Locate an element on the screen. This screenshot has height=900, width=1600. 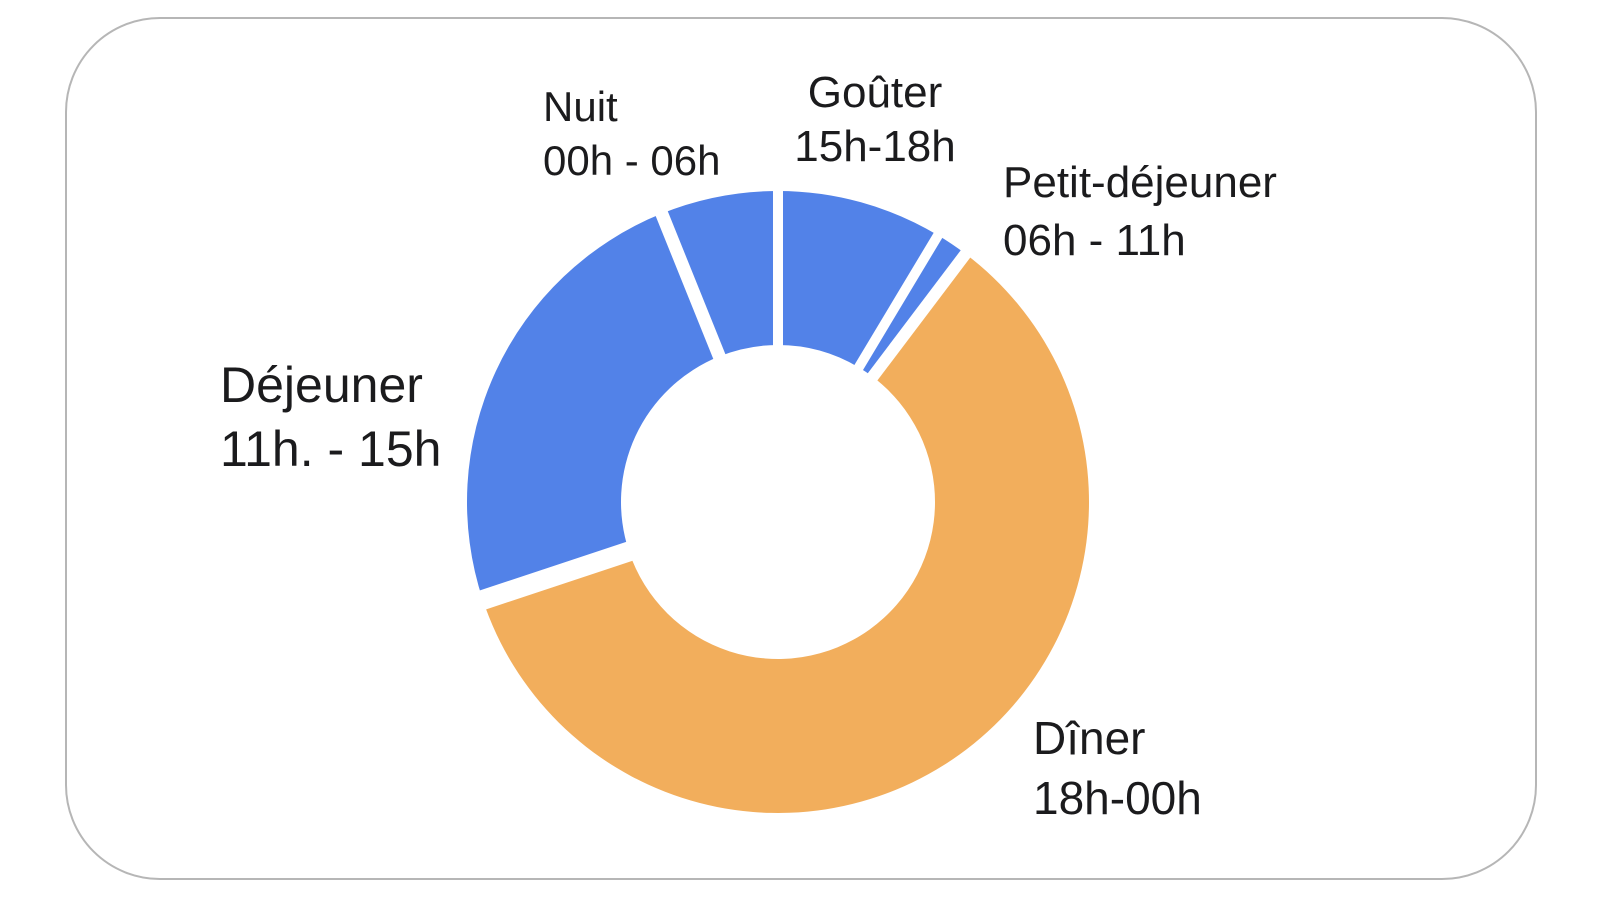
label-diner-name: Dîner is located at coordinates (1089, 738).